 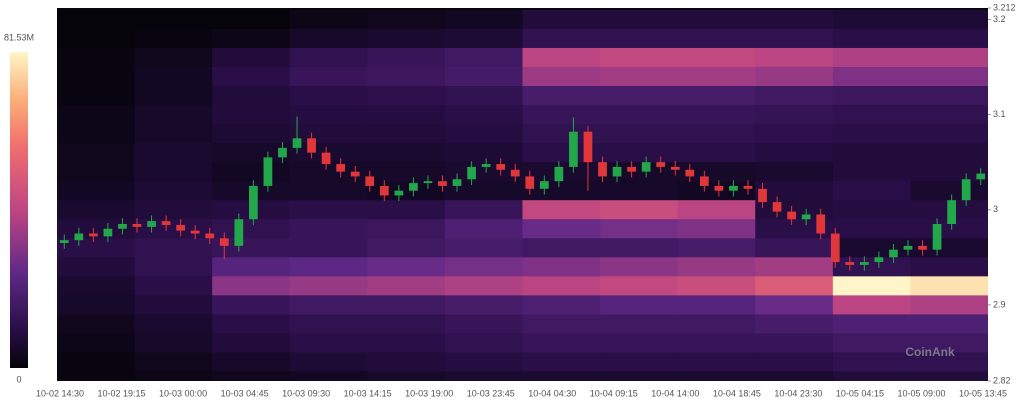 What do you see at coordinates (306, 393) in the screenshot?
I see `x-tick-label: 10-03 09:30` at bounding box center [306, 393].